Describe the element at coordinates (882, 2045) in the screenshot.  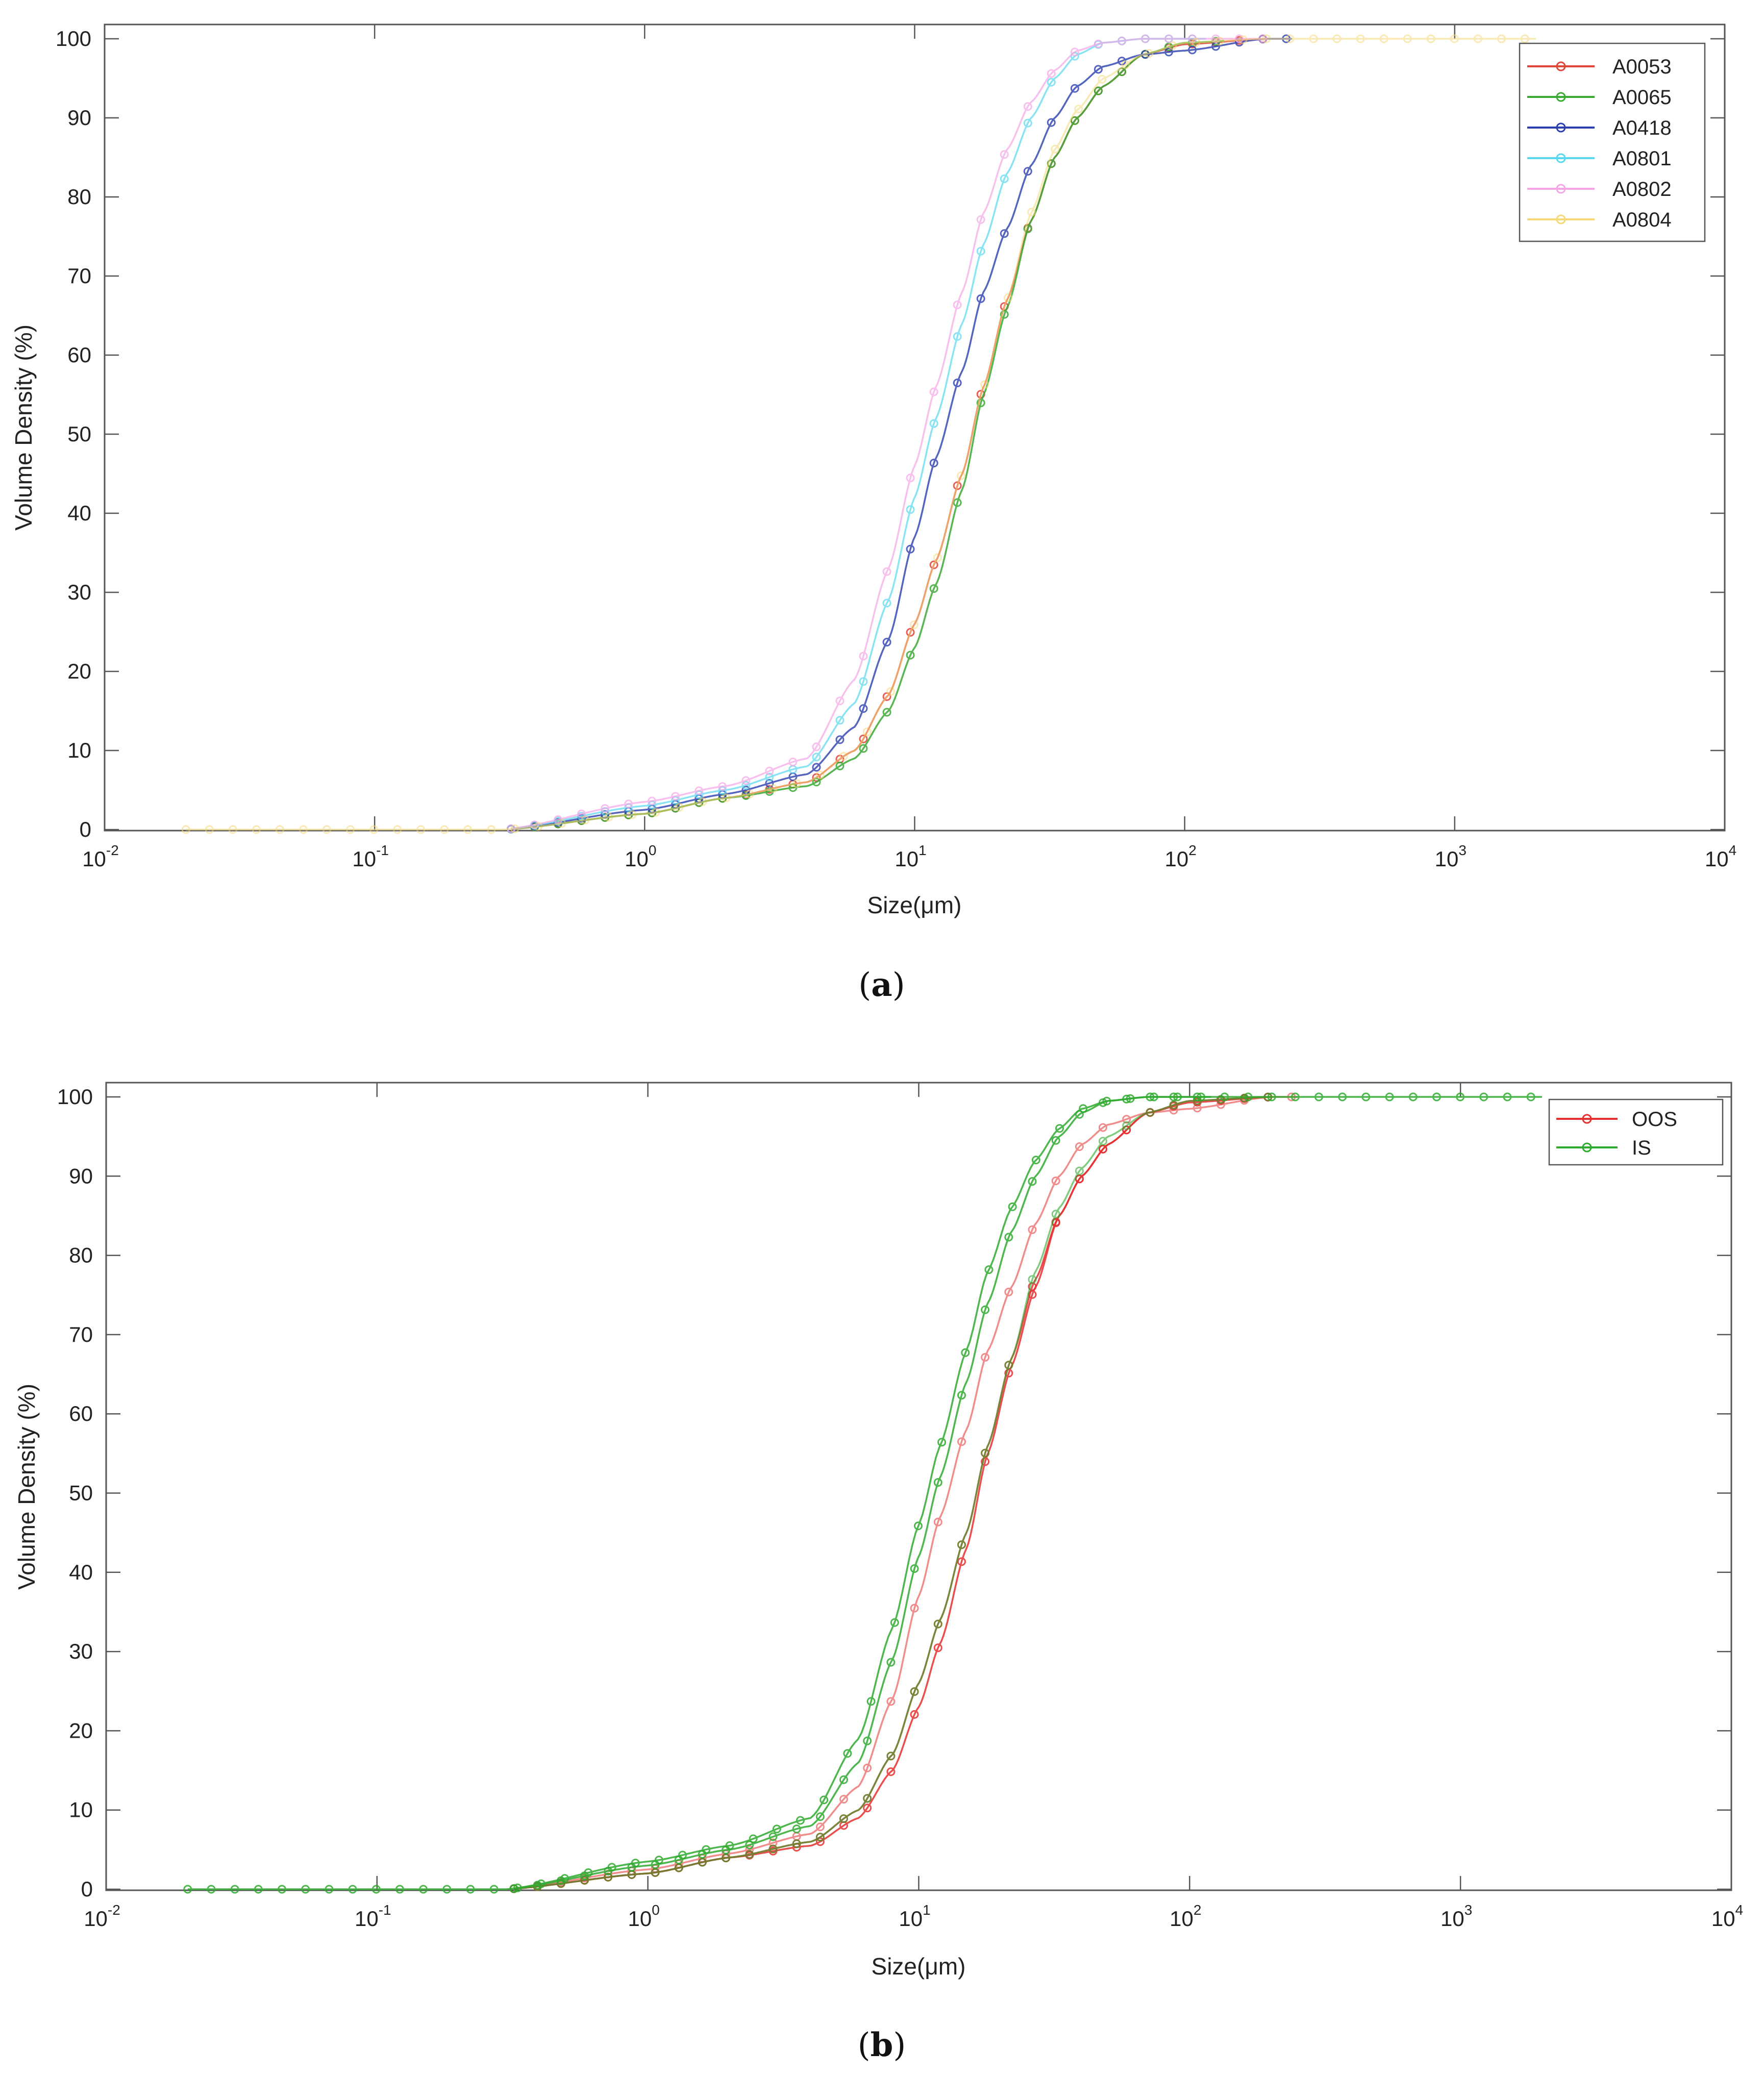
I see `panel-b-caption-letter: b` at that location.